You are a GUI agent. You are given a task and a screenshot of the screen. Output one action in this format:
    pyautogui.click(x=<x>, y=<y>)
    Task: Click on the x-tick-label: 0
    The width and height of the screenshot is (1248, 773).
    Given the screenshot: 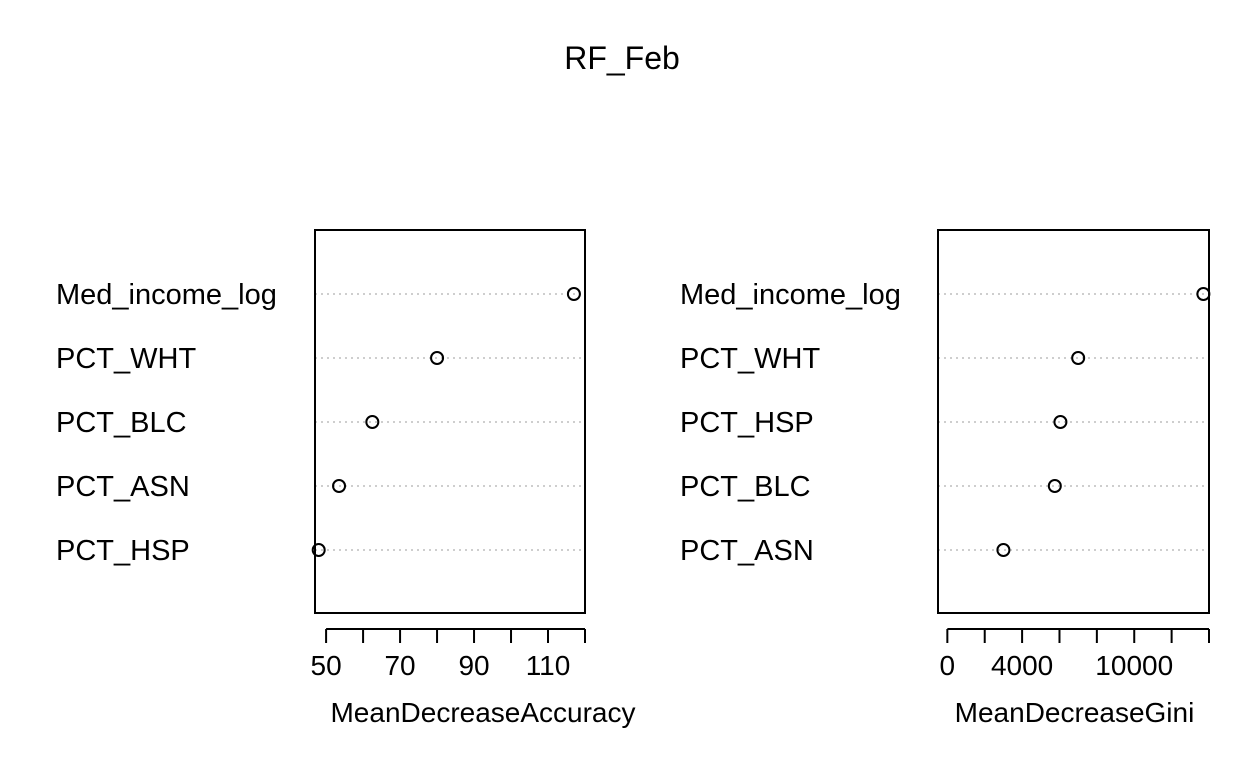 What is the action you would take?
    pyautogui.click(x=948, y=665)
    